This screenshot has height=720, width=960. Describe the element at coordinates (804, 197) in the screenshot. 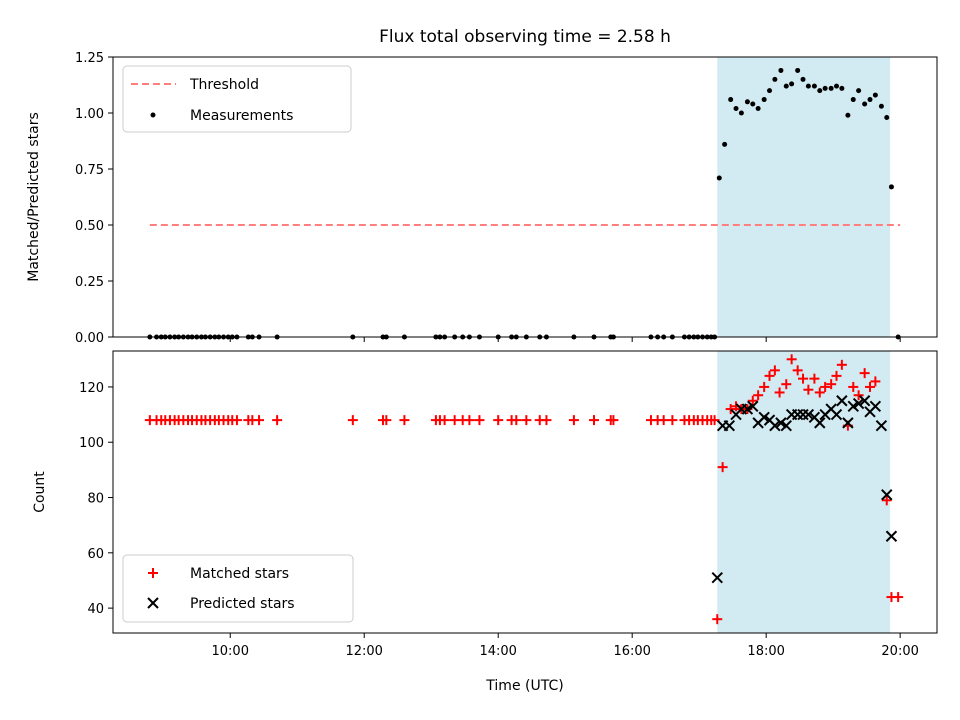

I see `top-shaded-span` at that location.